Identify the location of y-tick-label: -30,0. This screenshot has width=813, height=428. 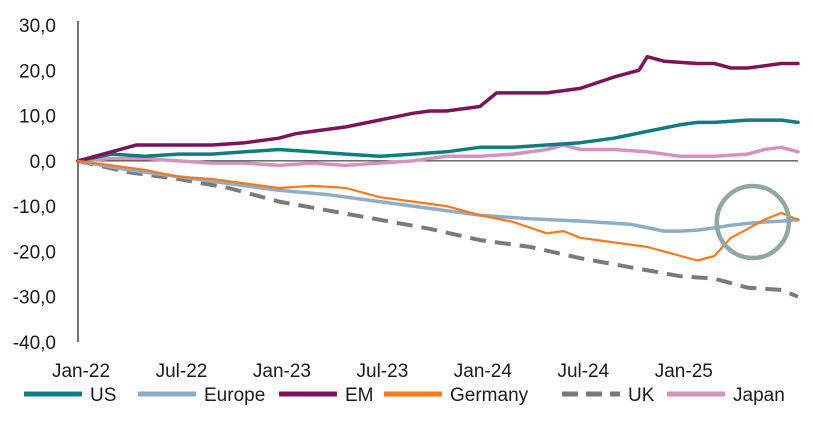
(34, 298).